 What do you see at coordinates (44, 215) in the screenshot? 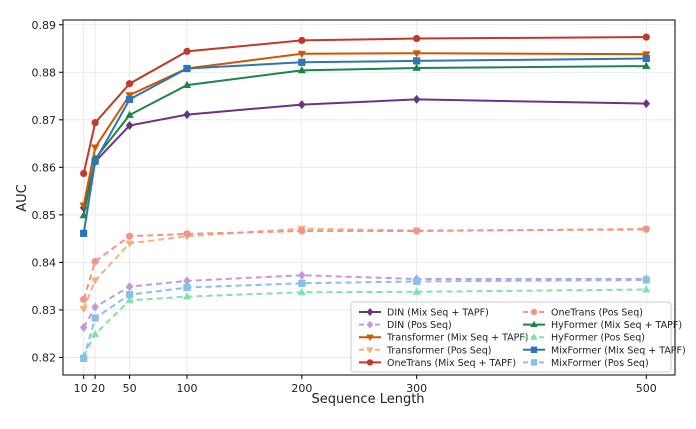
I see `y-tick-label: 0.85` at bounding box center [44, 215].